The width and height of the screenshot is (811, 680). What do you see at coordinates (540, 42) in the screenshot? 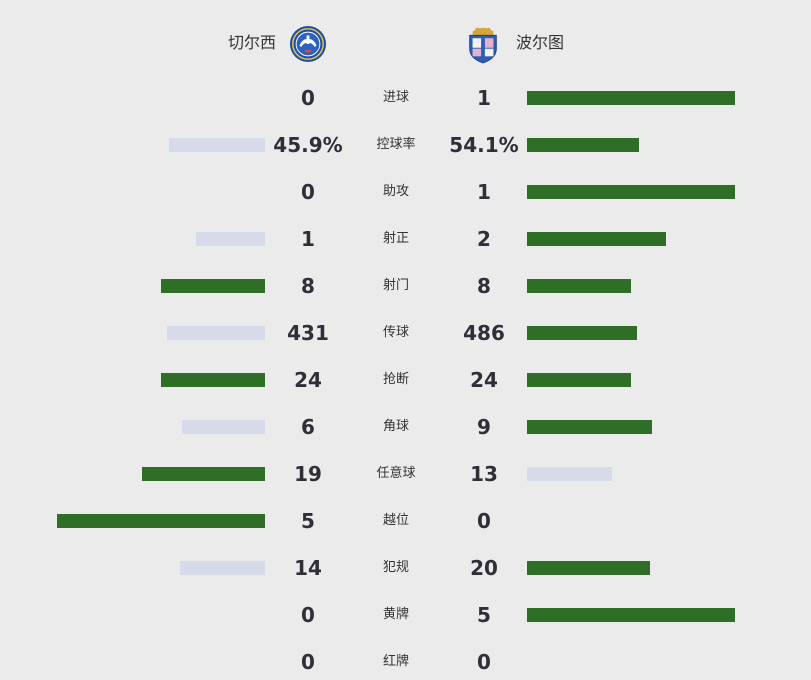
I see `away-team-name: 波尔图` at bounding box center [540, 42].